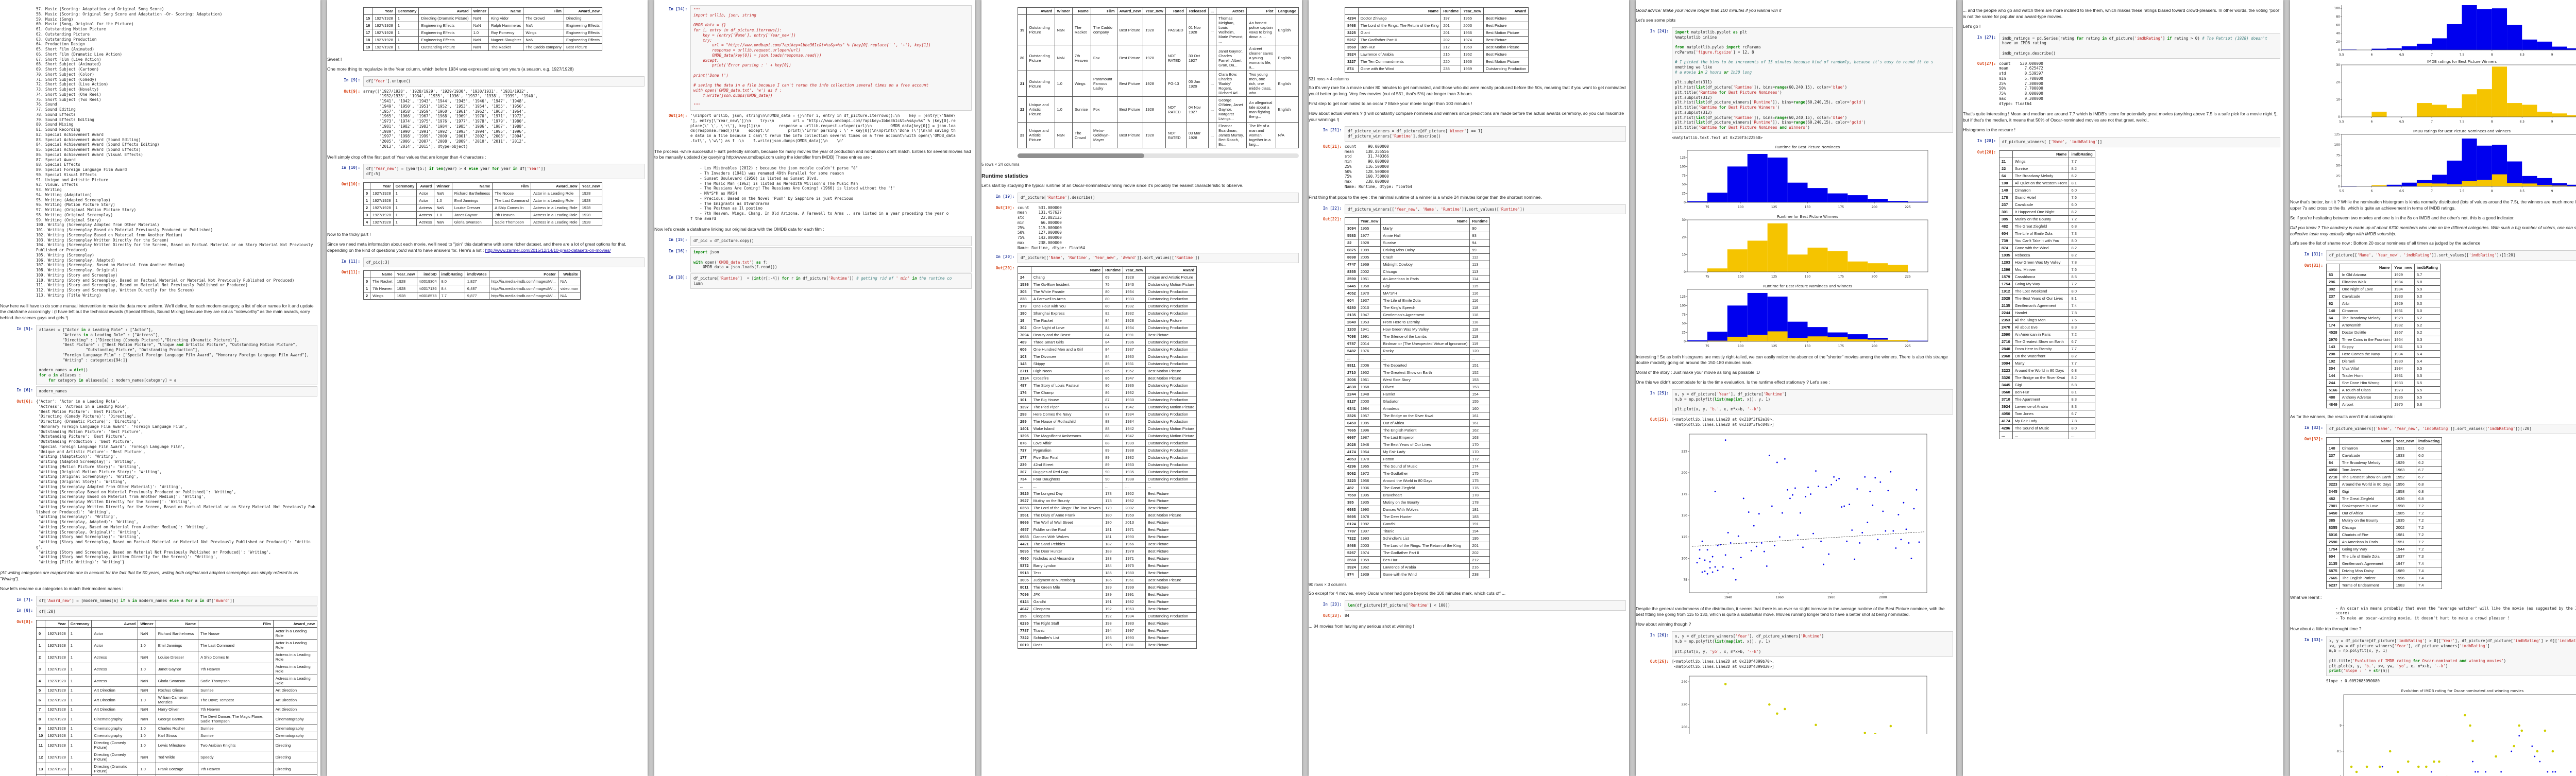  What do you see at coordinates (2006, 298) in the screenshot?
I see `table-cell: 2028` at bounding box center [2006, 298].